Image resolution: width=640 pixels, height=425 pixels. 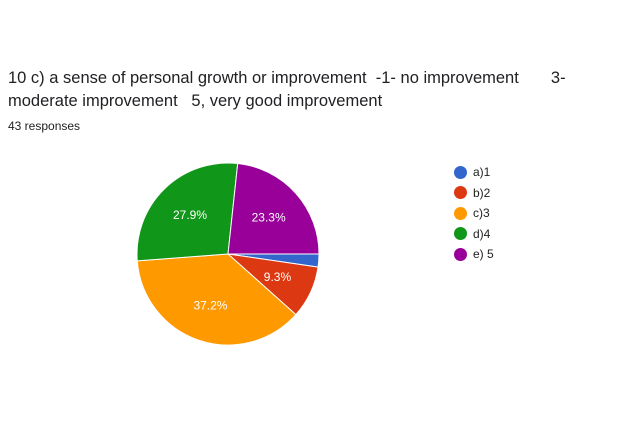 What do you see at coordinates (190, 215) in the screenshot?
I see `slice-label-4: 27.9%` at bounding box center [190, 215].